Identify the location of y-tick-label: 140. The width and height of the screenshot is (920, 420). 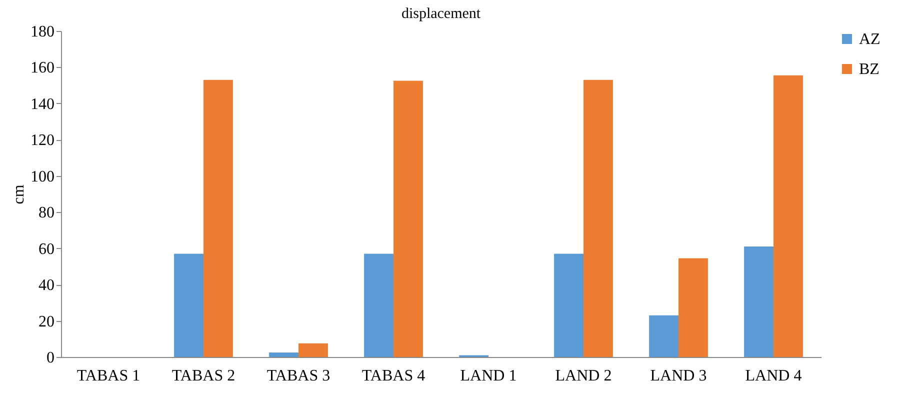
(42, 104).